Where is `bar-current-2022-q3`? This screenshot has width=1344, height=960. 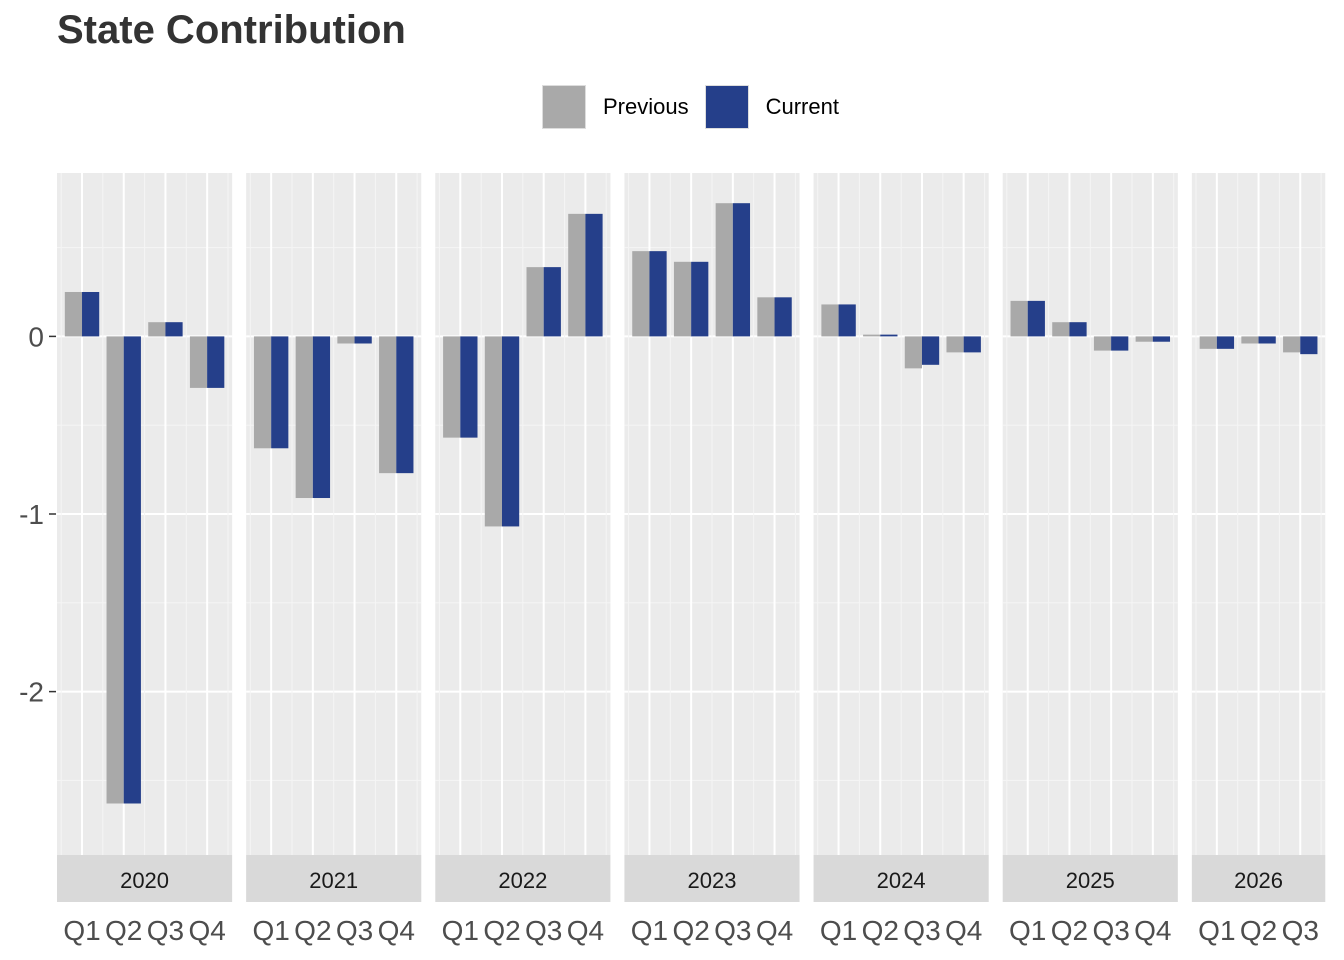
bar-current-2022-q3 is located at coordinates (552, 302).